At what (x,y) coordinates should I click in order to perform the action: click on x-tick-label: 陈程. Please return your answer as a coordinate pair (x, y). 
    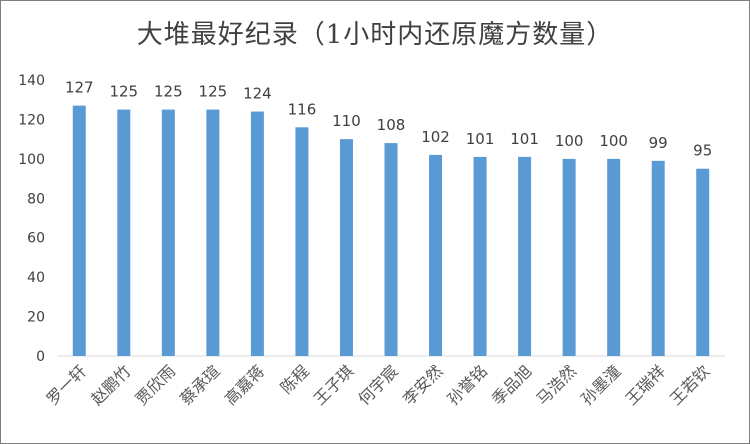
    Looking at the image, I should click on (295, 379).